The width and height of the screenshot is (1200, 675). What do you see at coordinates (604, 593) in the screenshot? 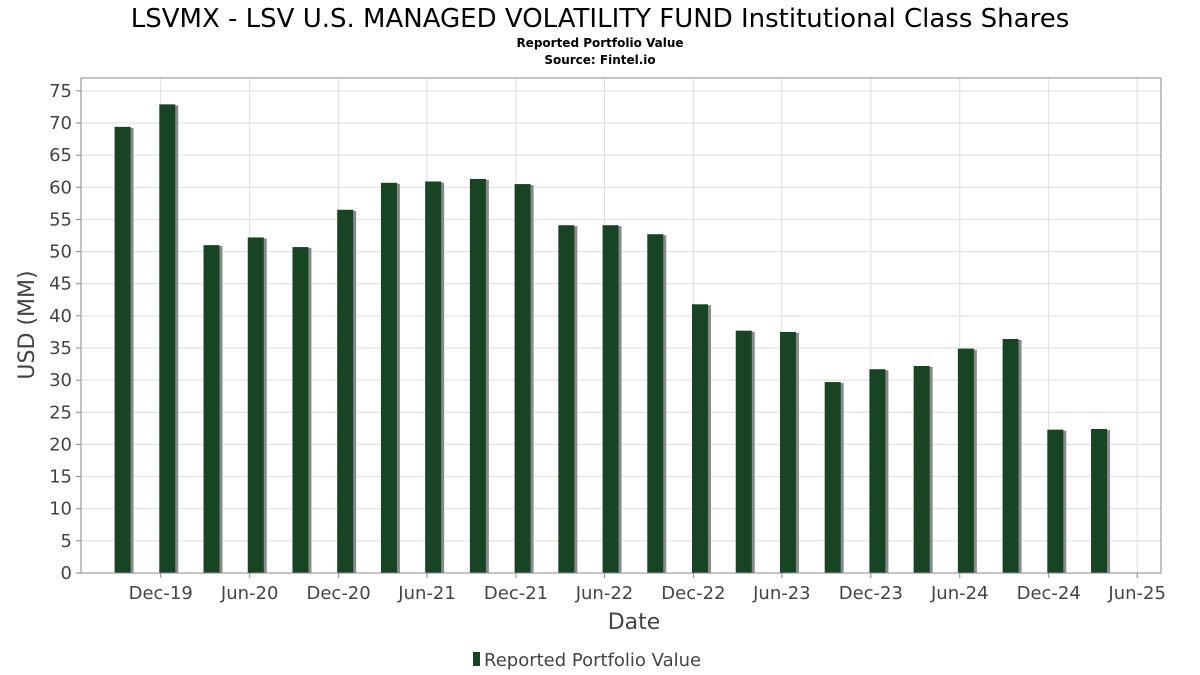
I see `x-tick-label: Jun-22` at bounding box center [604, 593].